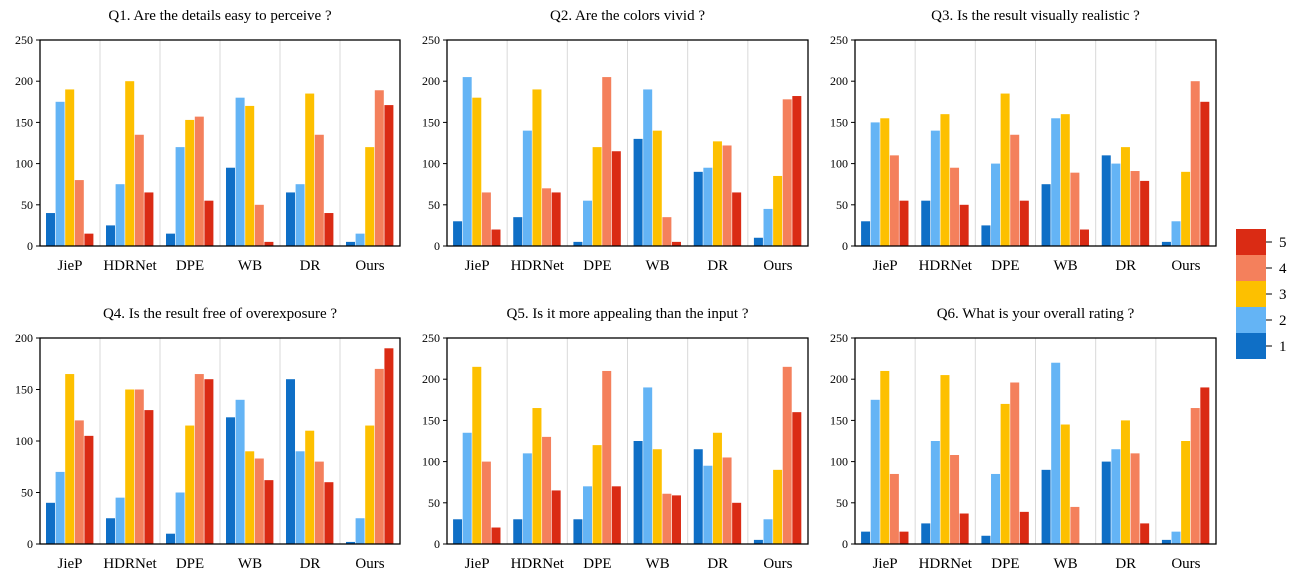 This screenshot has width=1293, height=571. What do you see at coordinates (250, 563) in the screenshot?
I see `x-tick-label: WB` at bounding box center [250, 563].